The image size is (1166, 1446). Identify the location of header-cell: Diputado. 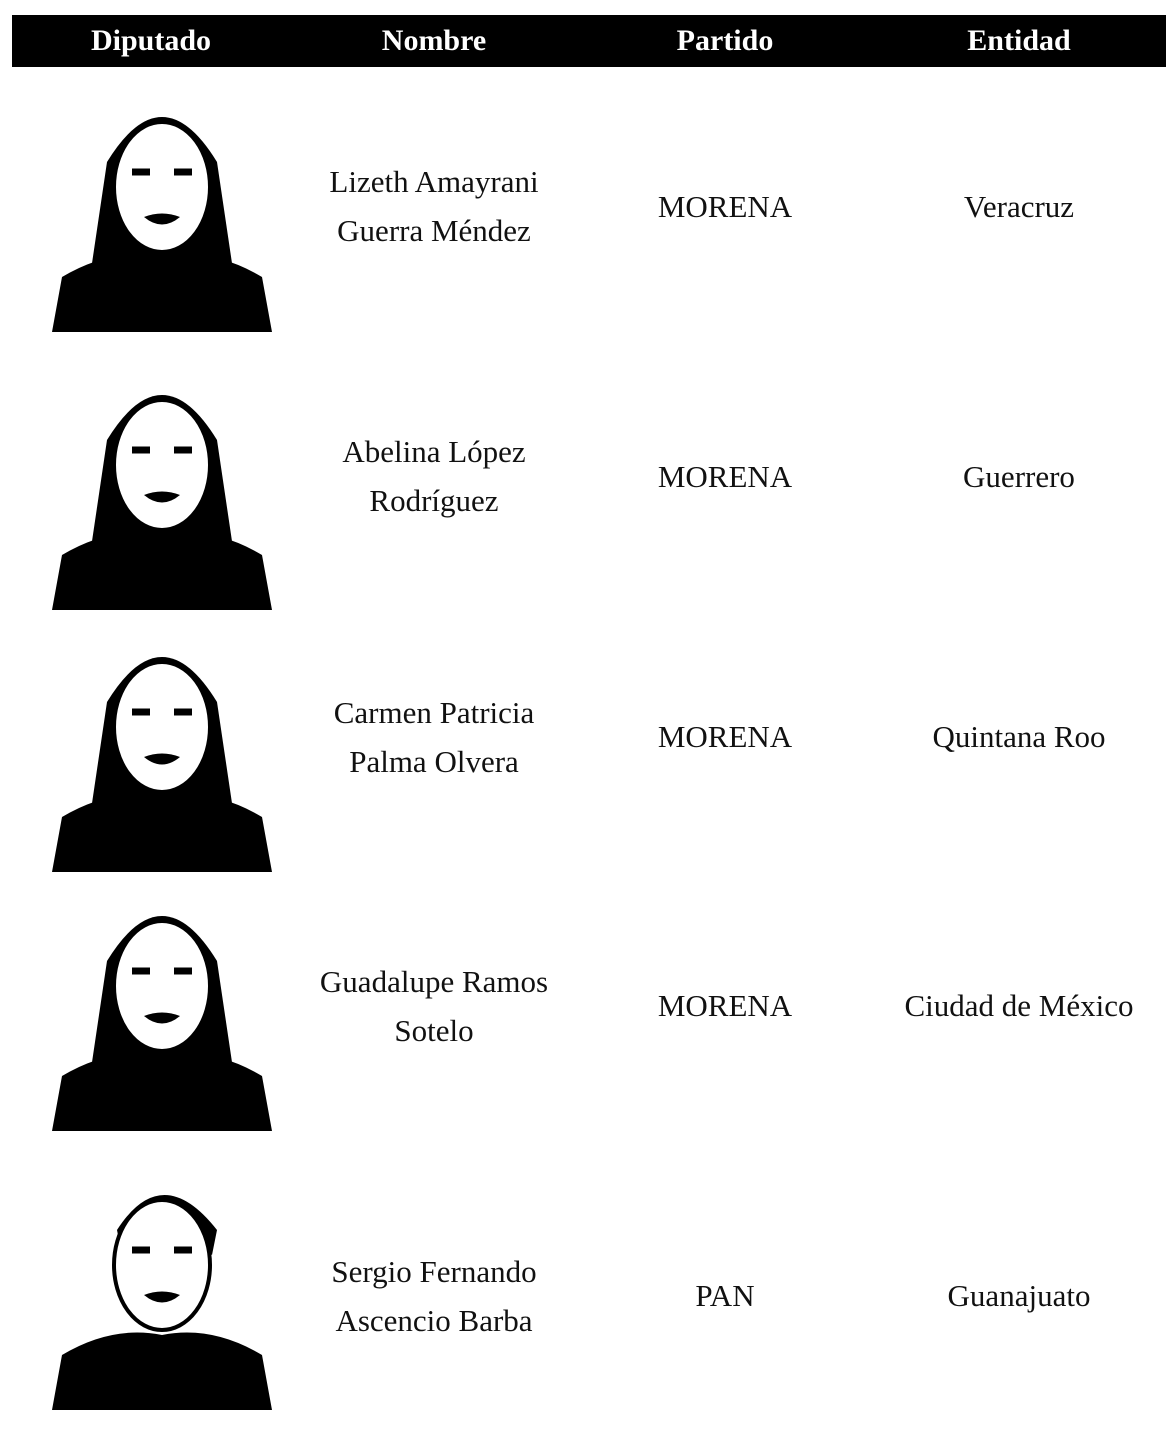
(151, 40).